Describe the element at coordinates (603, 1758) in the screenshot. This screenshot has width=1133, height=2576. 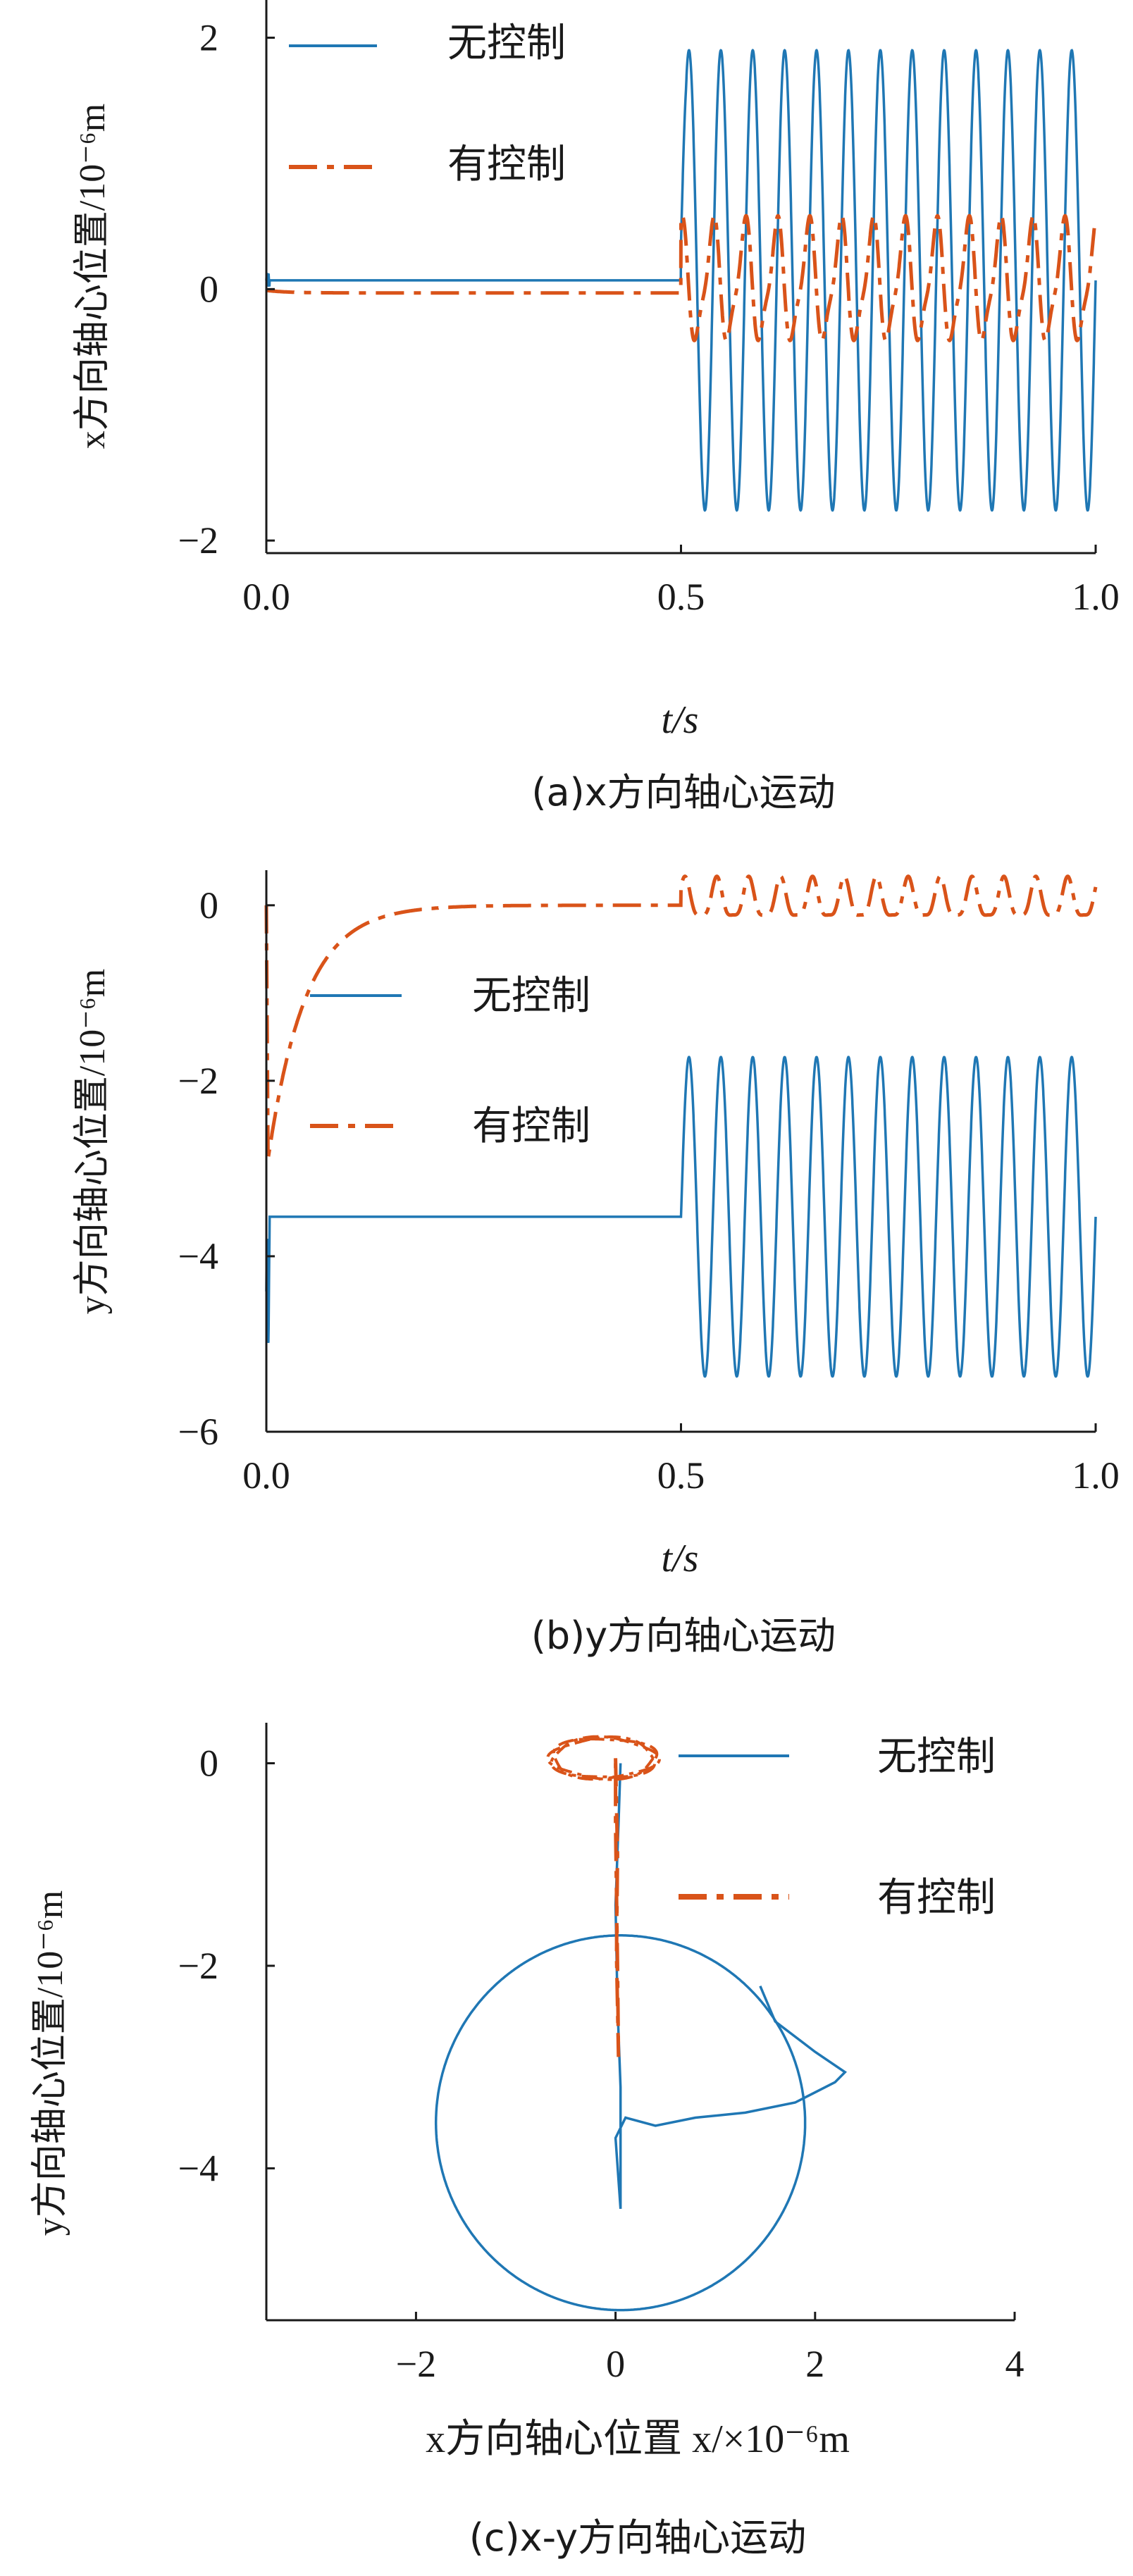
I see `chart-c-series-controlled` at that location.